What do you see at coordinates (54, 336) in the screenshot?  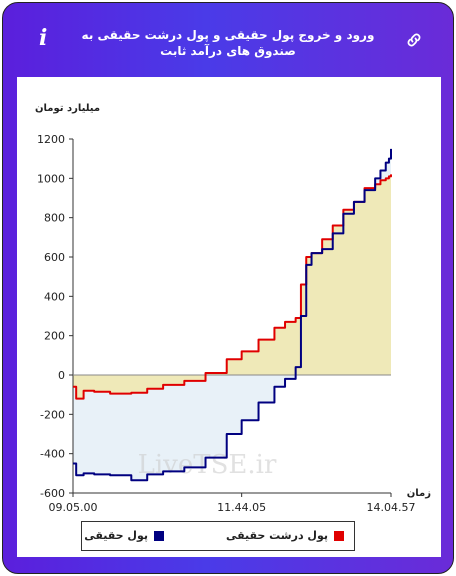 I see `y-tick-label: 200` at bounding box center [54, 336].